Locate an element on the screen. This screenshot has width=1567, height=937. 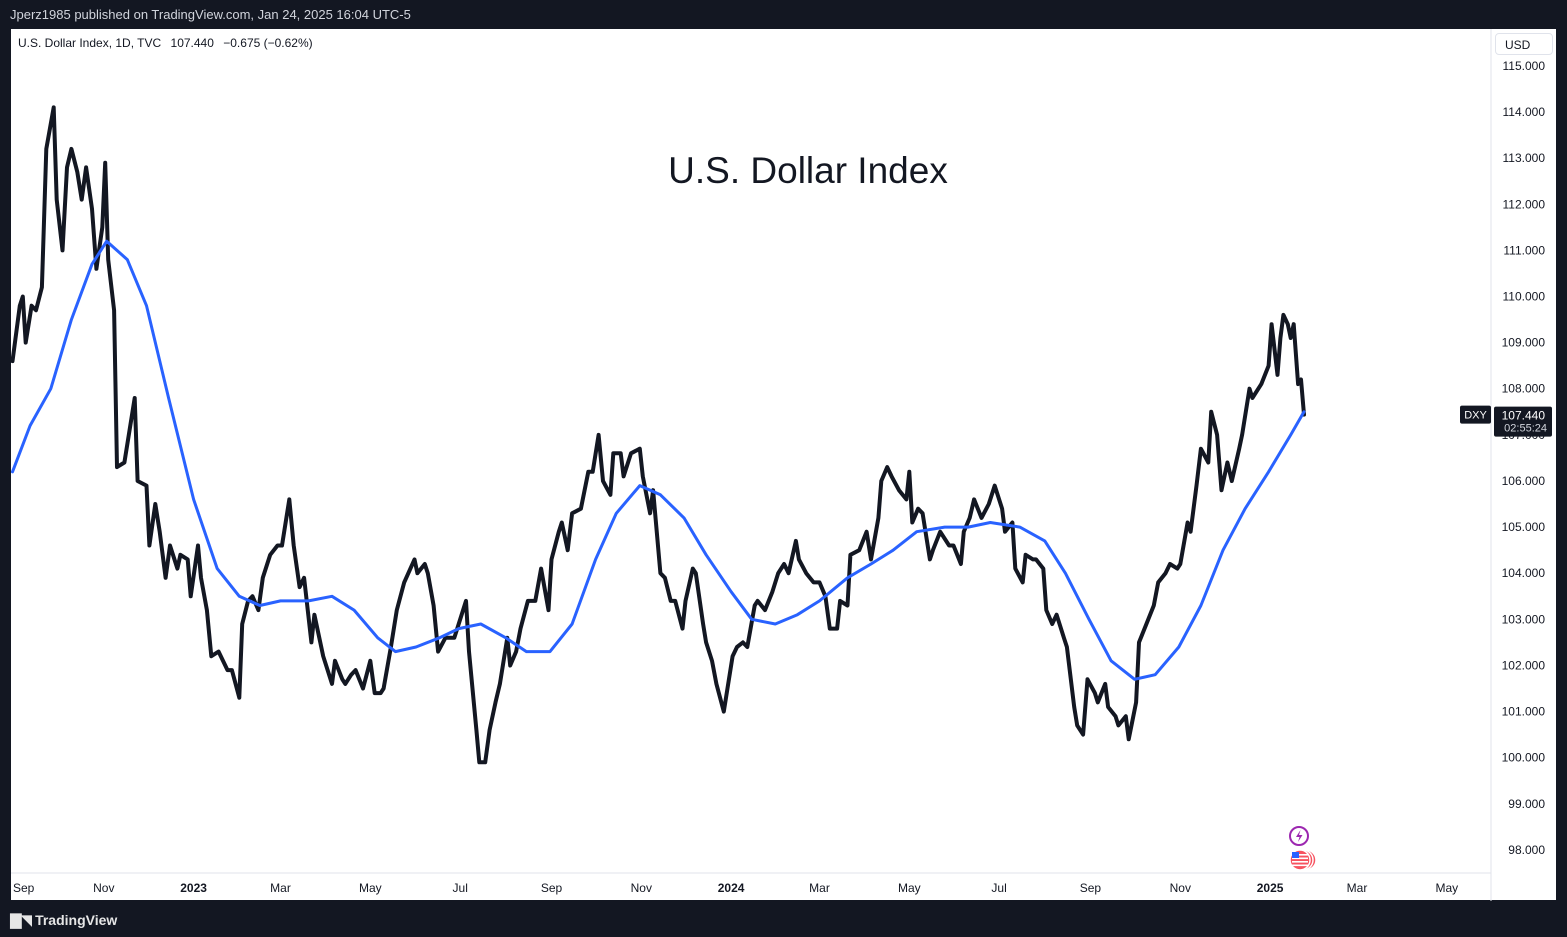
brand-label: TradingView is located at coordinates (76, 920).